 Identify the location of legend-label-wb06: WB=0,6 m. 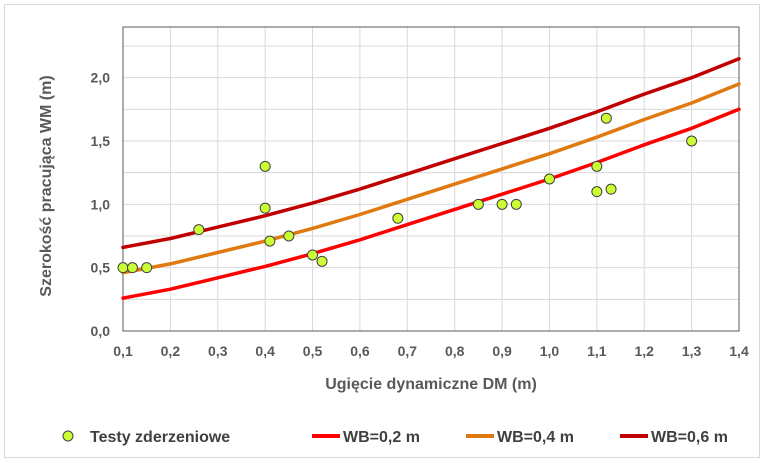
(689, 437).